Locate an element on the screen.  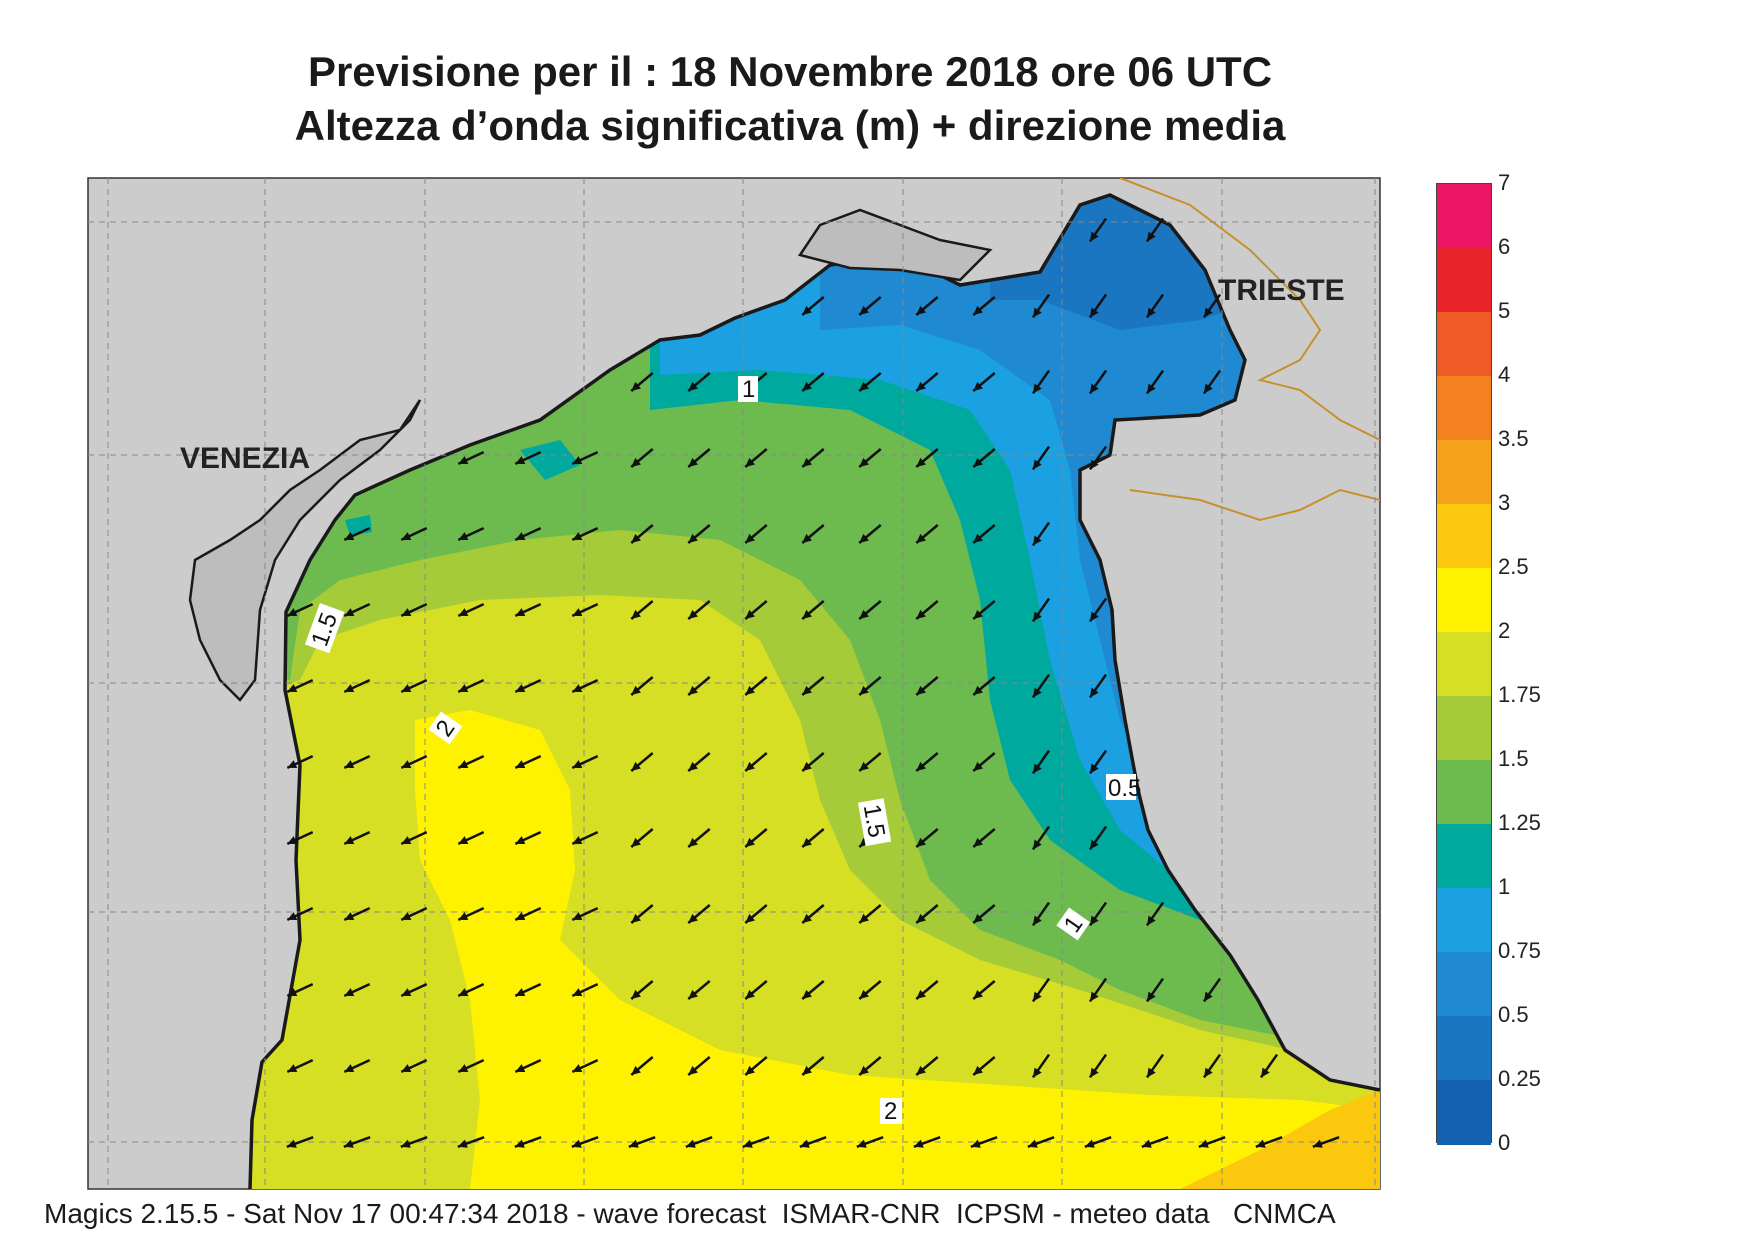
colorbar is located at coordinates (1464, 664).